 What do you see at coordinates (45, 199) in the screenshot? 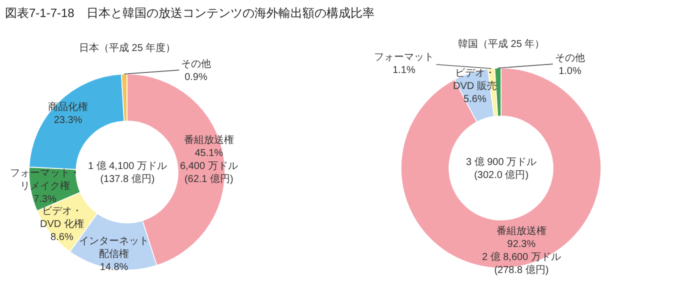
I see `data-label: 7.3%` at bounding box center [45, 199].